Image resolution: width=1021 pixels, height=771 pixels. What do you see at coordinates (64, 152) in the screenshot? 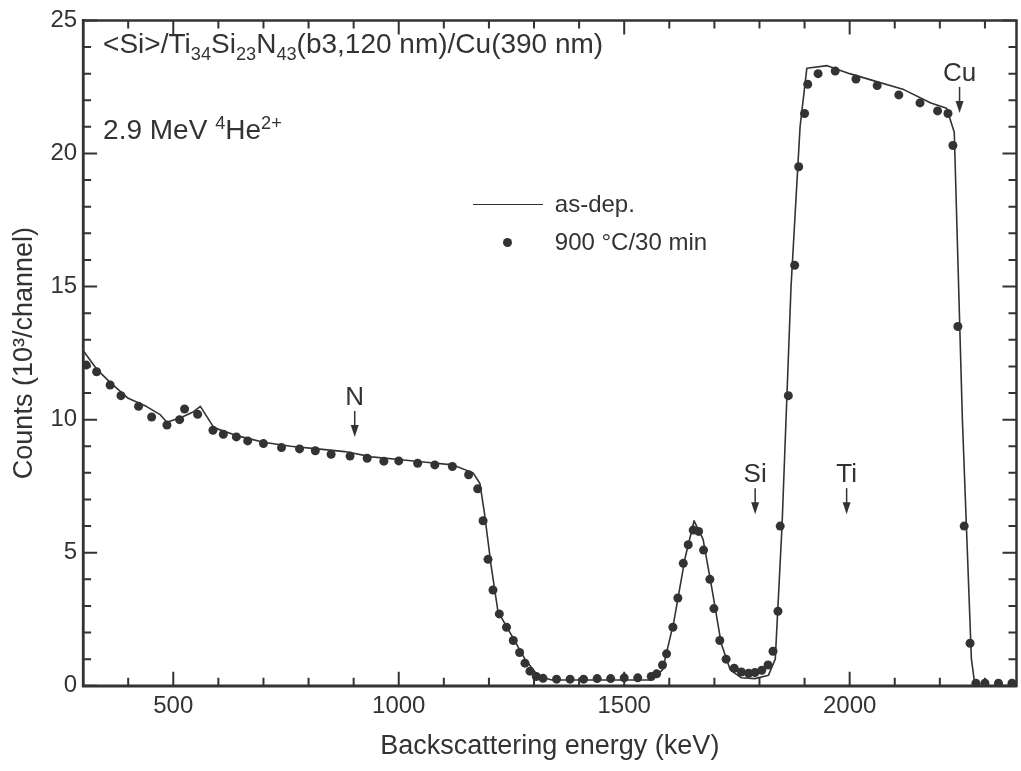
I see `y-tick-label: 20` at bounding box center [64, 152].